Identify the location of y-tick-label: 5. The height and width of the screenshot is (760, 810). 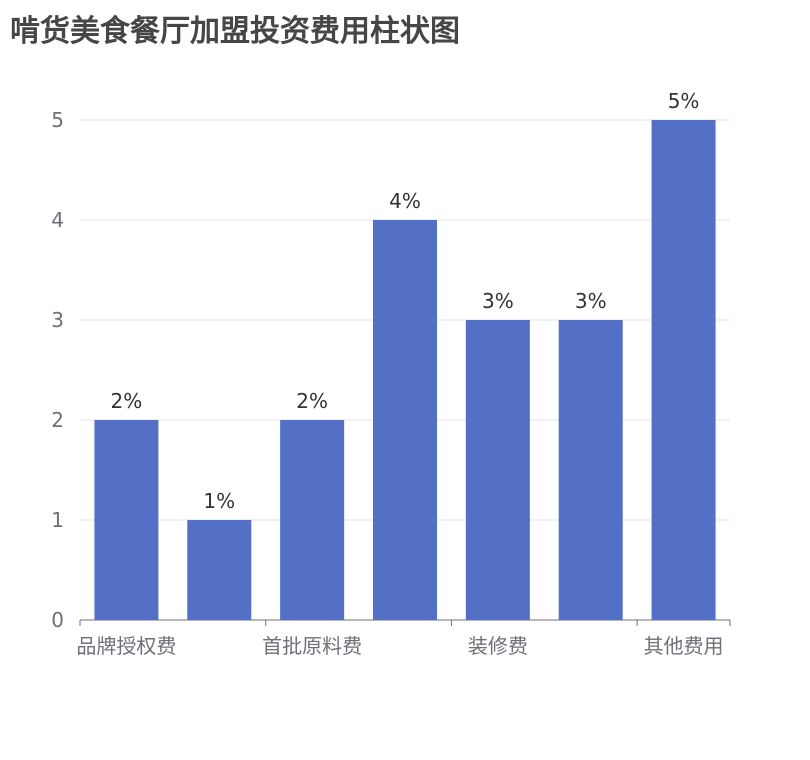
(57, 120).